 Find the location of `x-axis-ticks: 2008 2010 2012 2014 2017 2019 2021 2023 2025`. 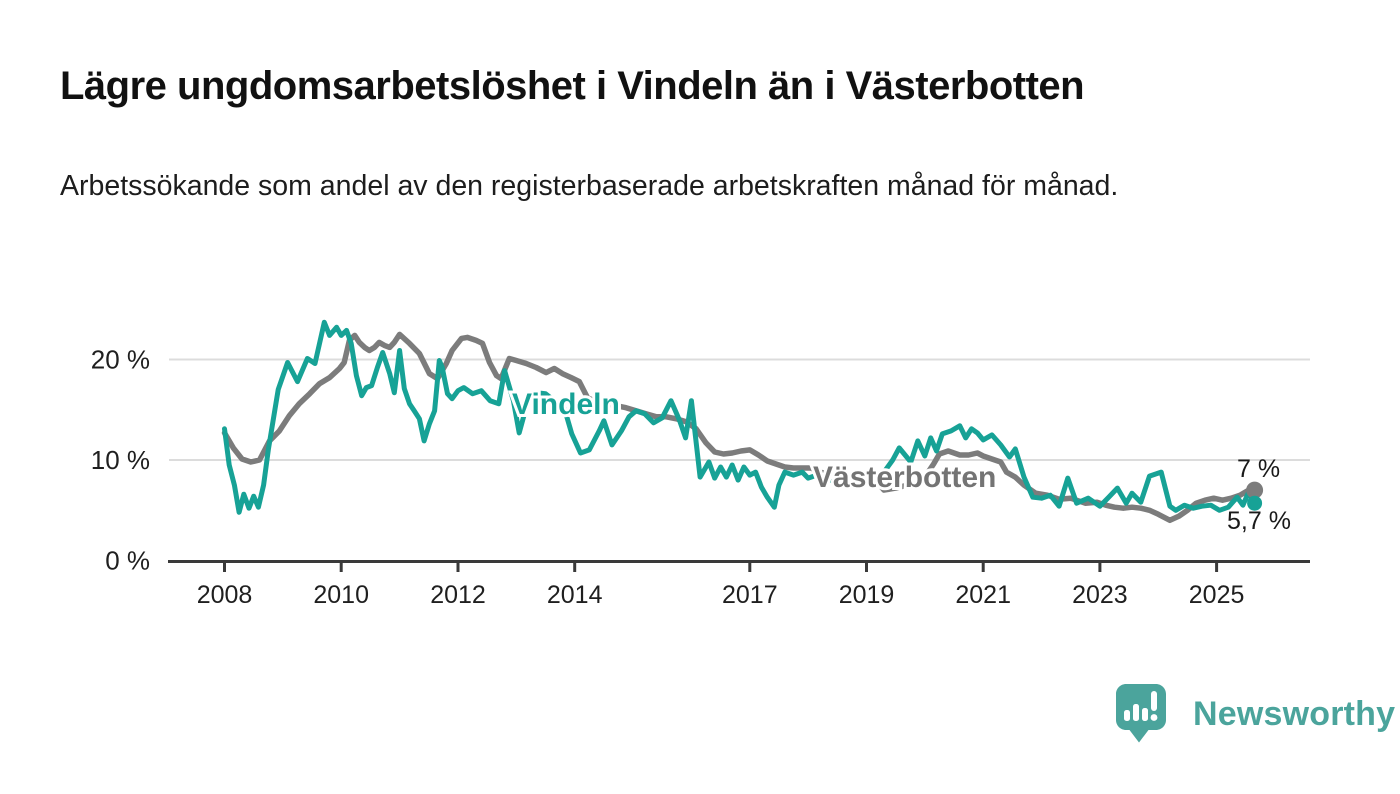

x-axis-ticks: 2008 2010 2012 2014 2017 2019 2021 2023 2025 is located at coordinates (721, 585).